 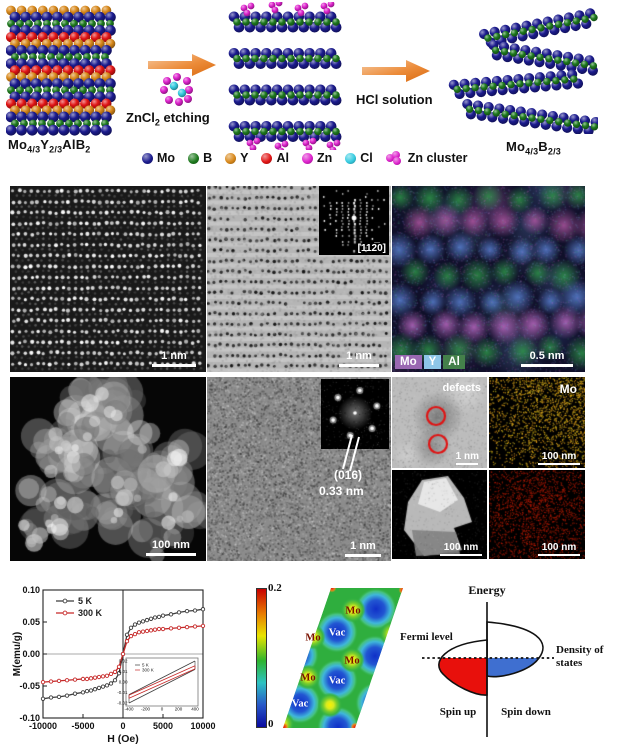 I want to click on flake-image-canvas, so click(x=439, y=514).